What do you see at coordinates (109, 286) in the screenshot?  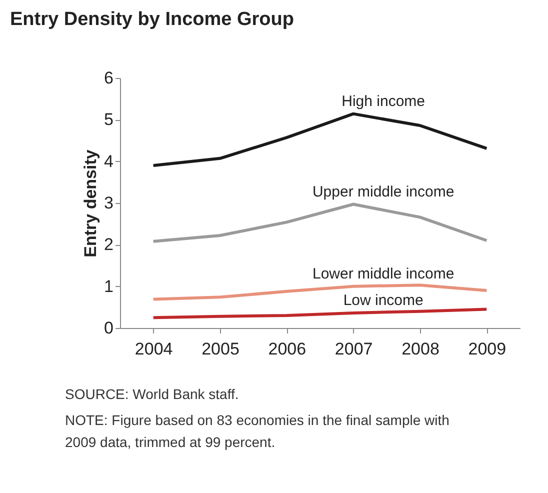 I see `y-tick-label: 1` at bounding box center [109, 286].